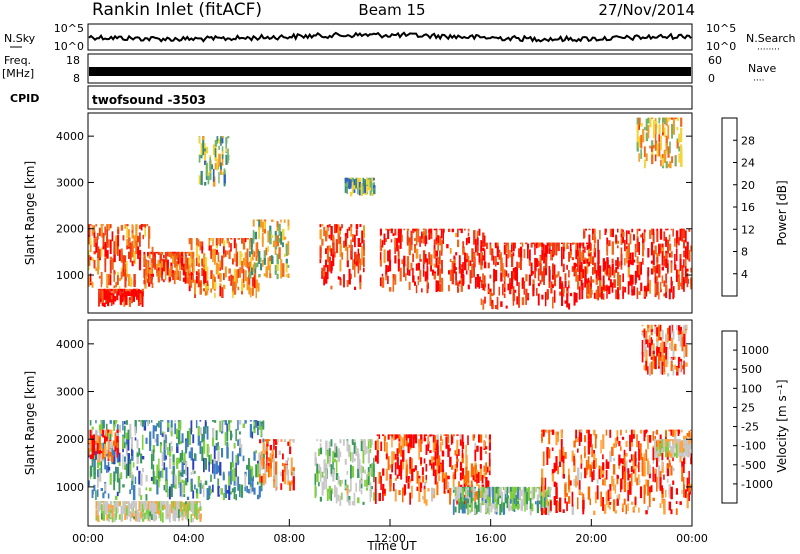 Image resolution: width=800 pixels, height=554 pixels. Describe the element at coordinates (30, 213) in the screenshot. I see `power-y-axis-label: Slant Range [km]` at that location.